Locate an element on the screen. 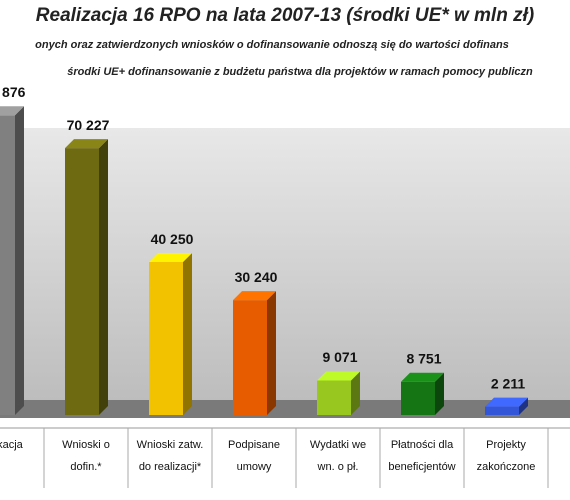  x-tick-label: zakończone is located at coordinates (506, 467).